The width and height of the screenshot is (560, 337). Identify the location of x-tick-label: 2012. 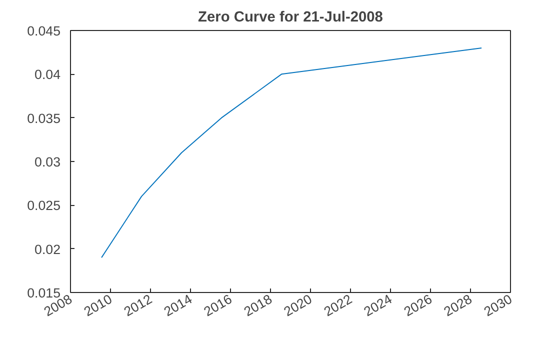
(137, 305).